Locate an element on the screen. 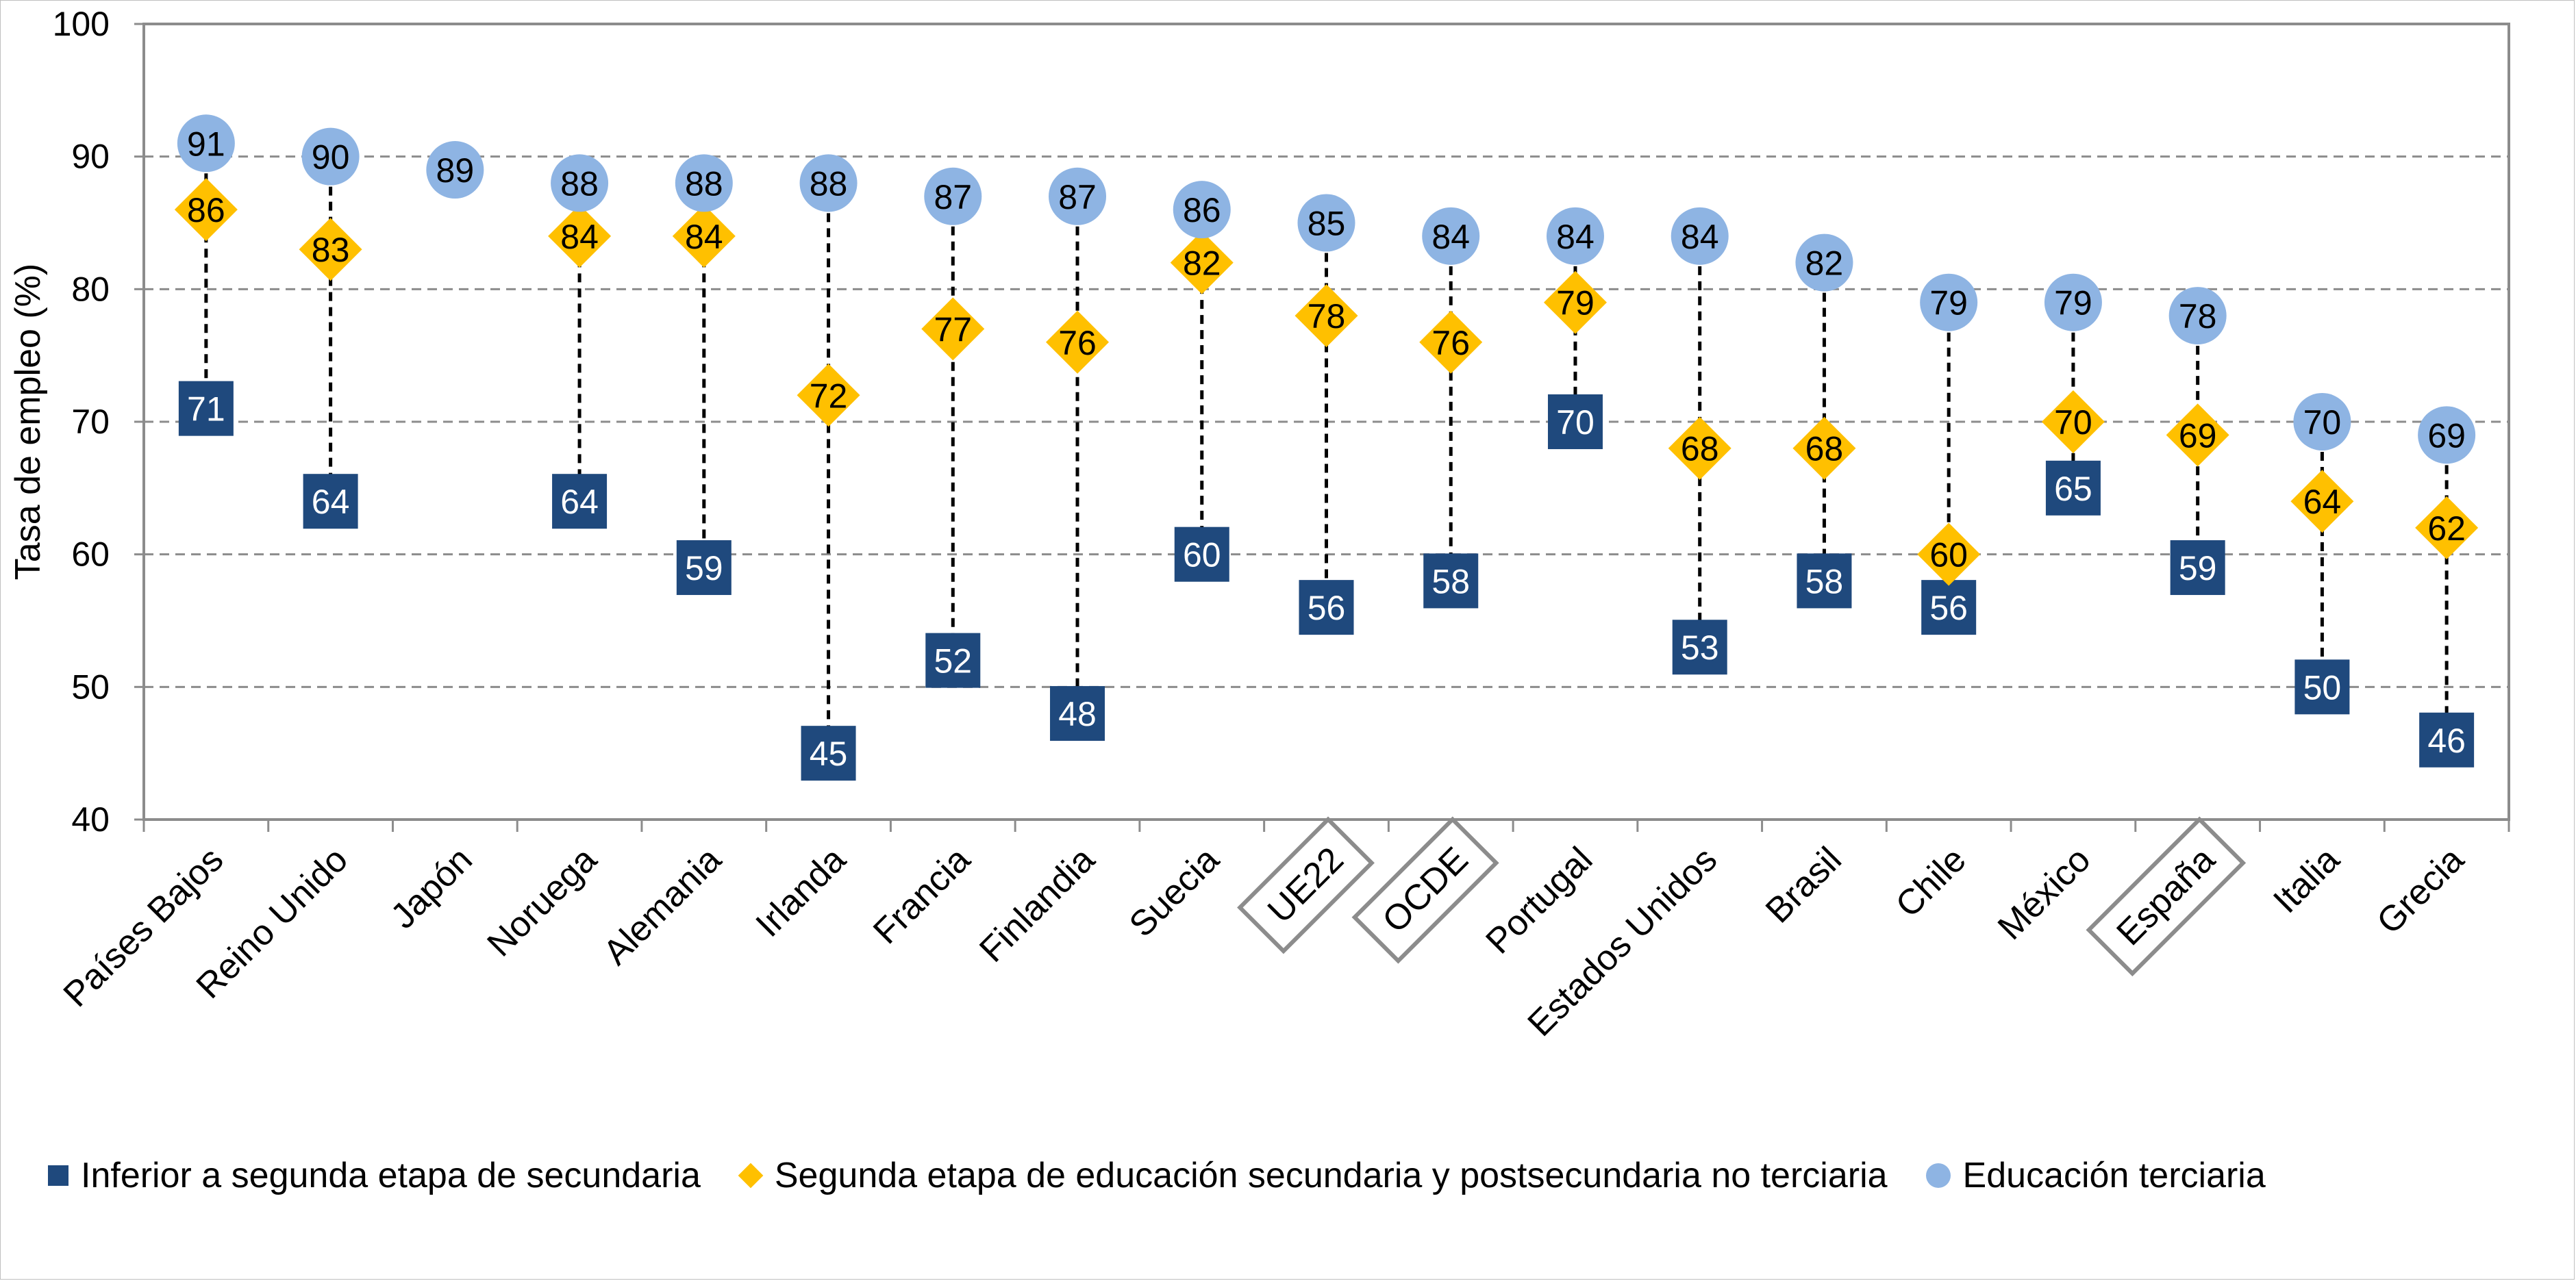  x-category: Noruega is located at coordinates (542, 901).